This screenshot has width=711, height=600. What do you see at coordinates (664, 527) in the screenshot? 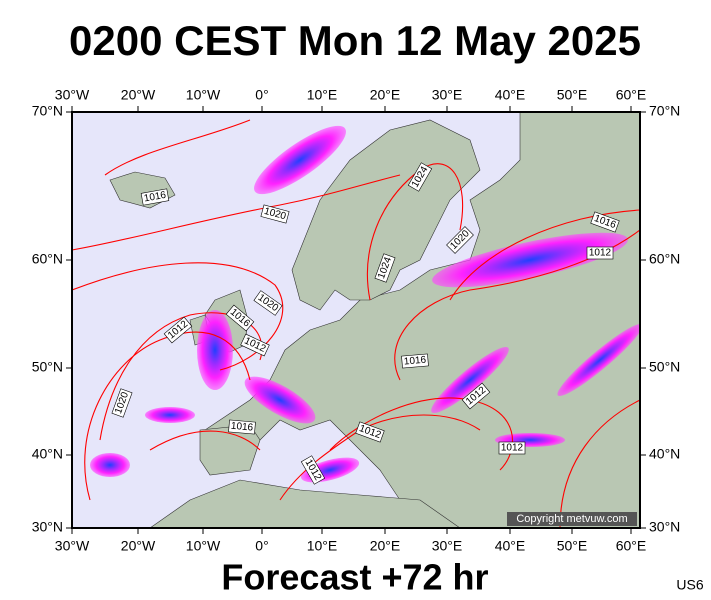
I see `lat-label-right: 30°N` at bounding box center [664, 527].